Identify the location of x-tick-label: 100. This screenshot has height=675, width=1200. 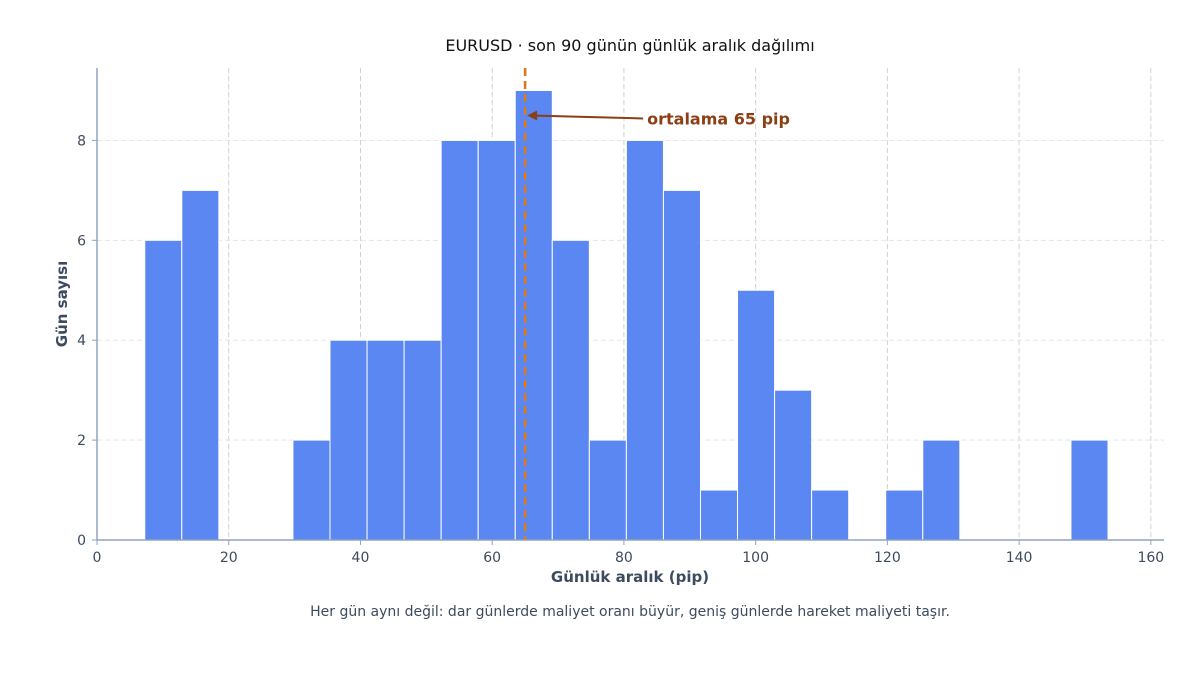
(755, 558).